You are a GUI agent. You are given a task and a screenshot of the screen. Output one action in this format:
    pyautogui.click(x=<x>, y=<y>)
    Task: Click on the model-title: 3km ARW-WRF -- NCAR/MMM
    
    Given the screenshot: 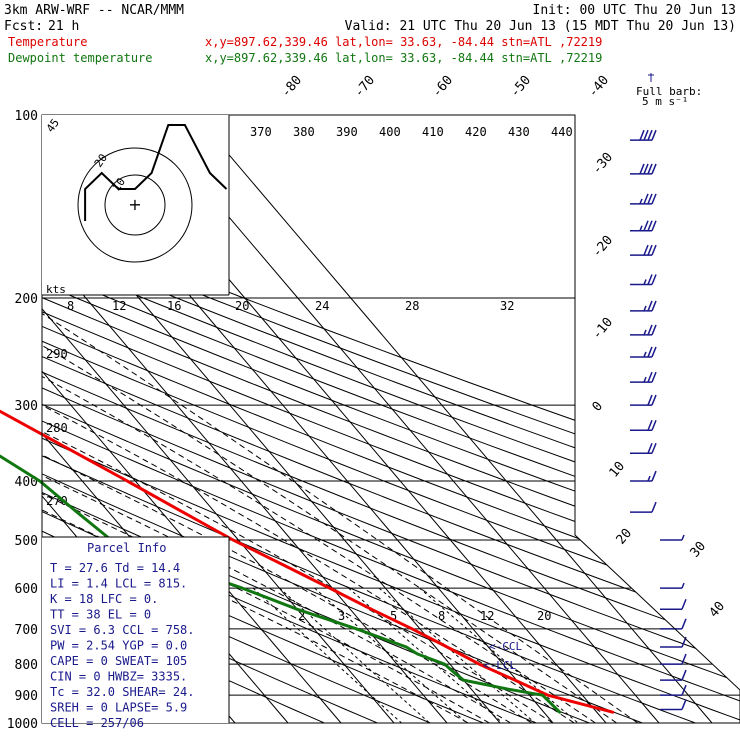 What is the action you would take?
    pyautogui.click(x=94, y=10)
    